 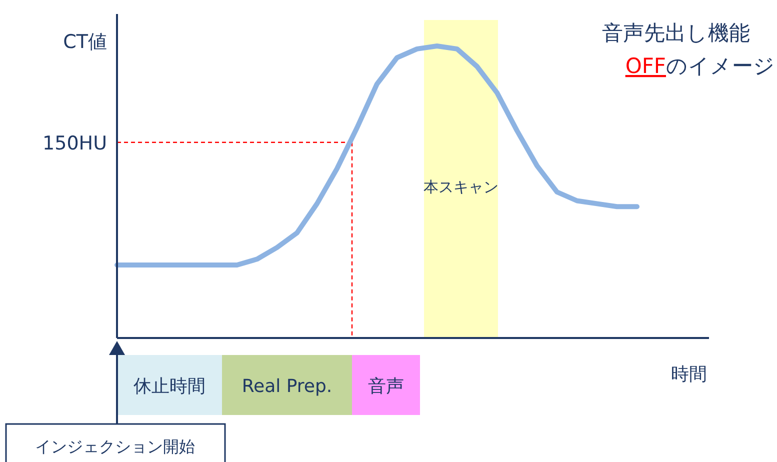 What do you see at coordinates (461, 187) in the screenshot?
I see `annotation: 本スキャン` at bounding box center [461, 187].